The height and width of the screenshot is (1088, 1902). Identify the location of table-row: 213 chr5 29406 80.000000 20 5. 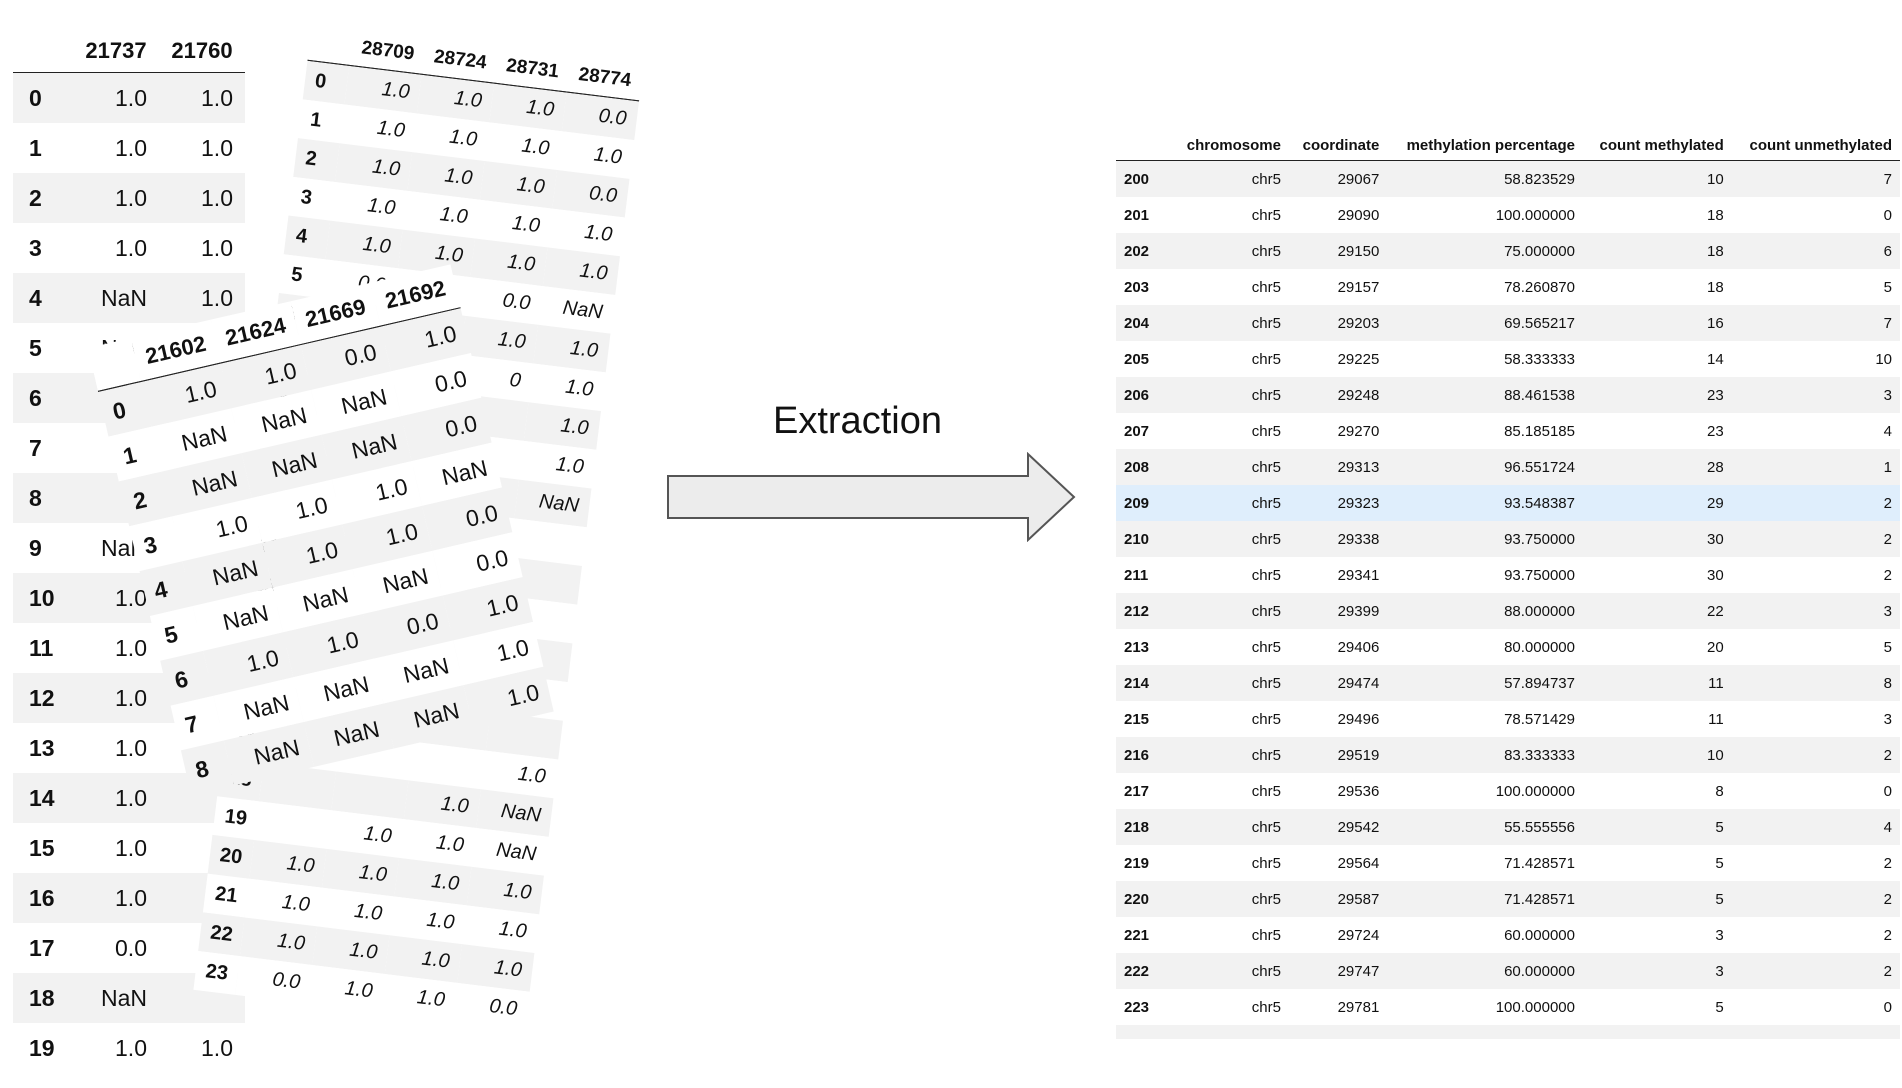
(1508, 647).